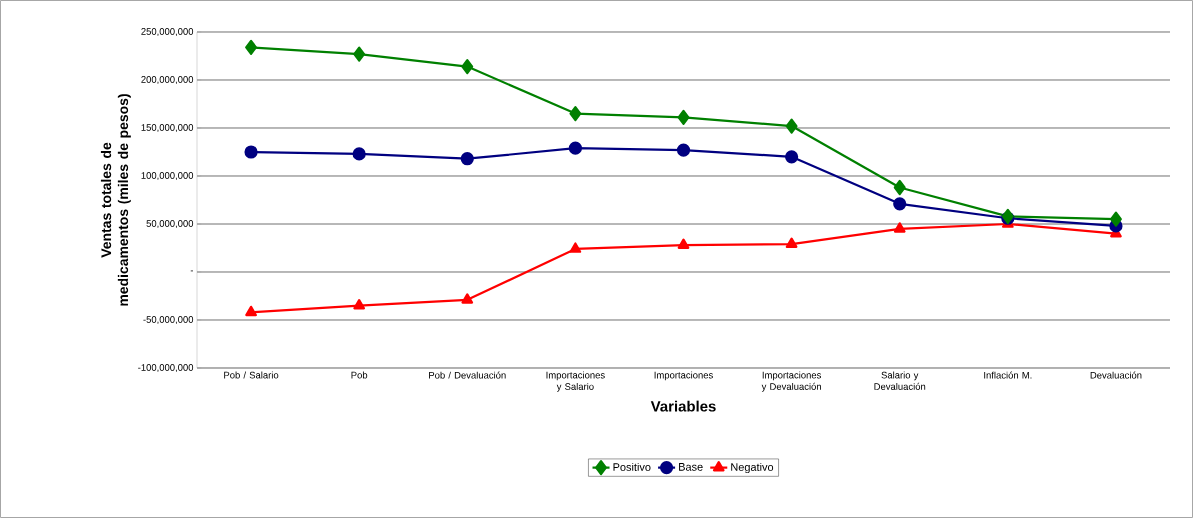  Describe the element at coordinates (683, 406) in the screenshot. I see `x-axis-title: Variables` at that location.